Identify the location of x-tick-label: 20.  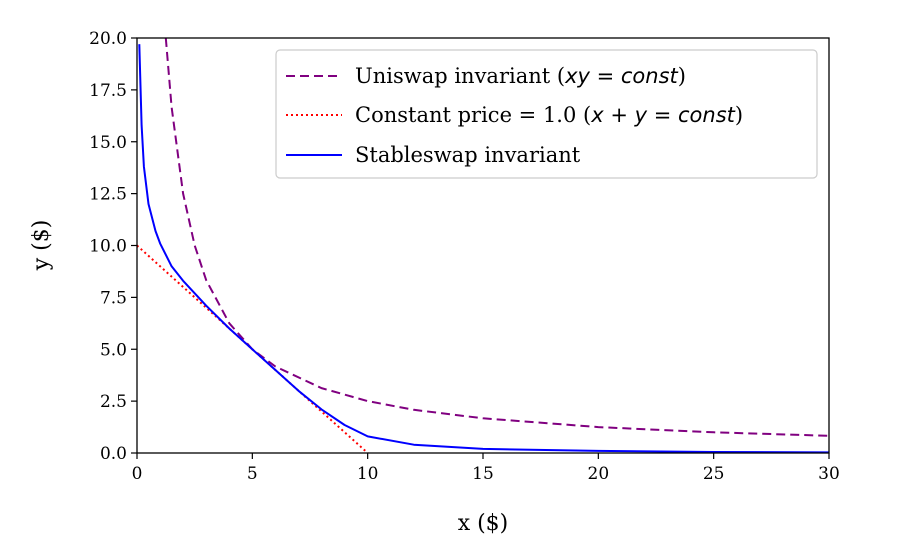
(599, 474).